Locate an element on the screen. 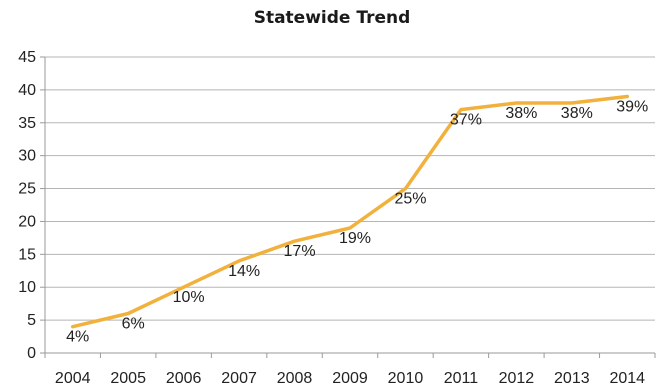 The image size is (664, 391). y-tick-label: 0 is located at coordinates (31, 353).